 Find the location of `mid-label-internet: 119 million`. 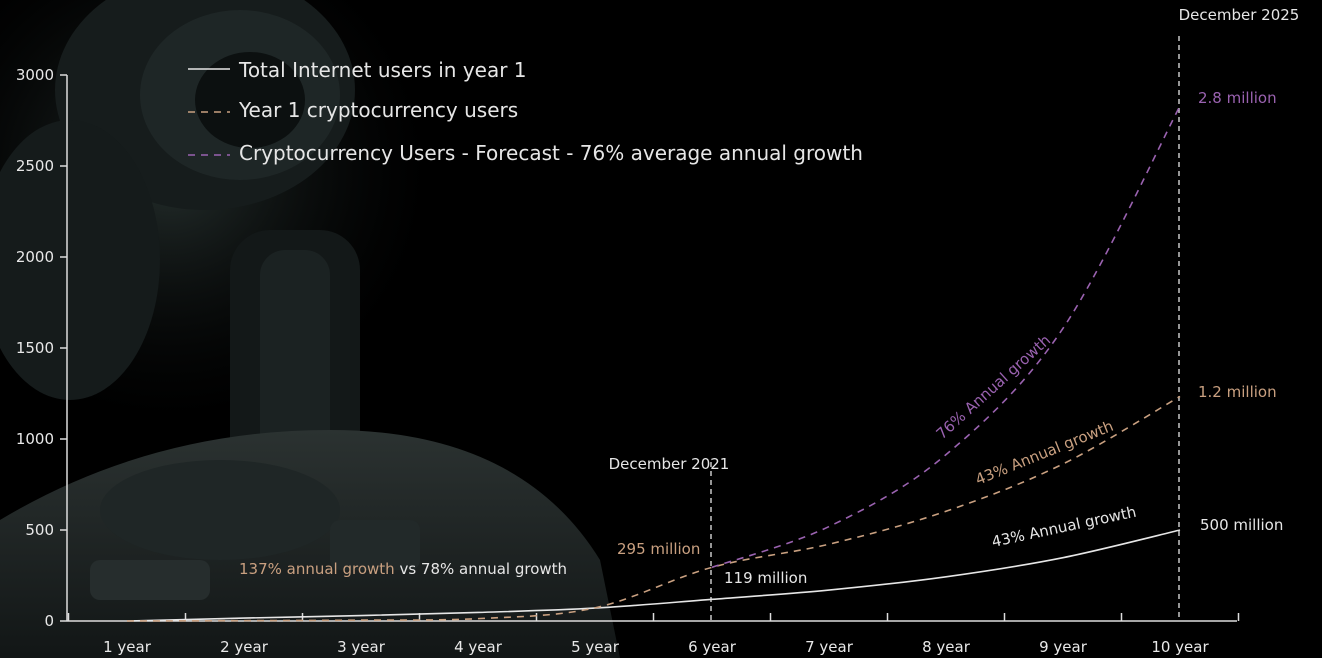

mid-label-internet: 119 million is located at coordinates (765, 578).